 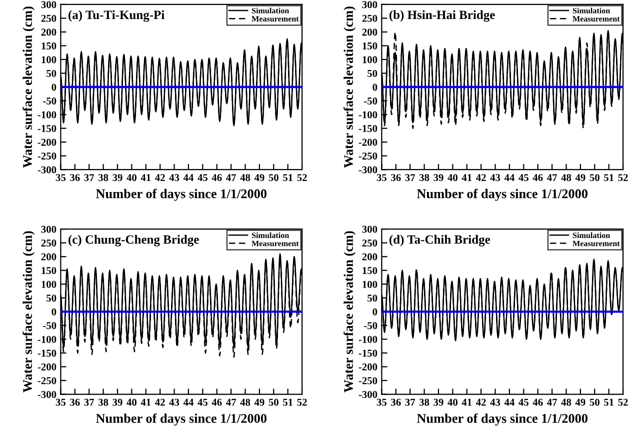 I want to click on chart-title: (c) Chung-Cheng Bridge, so click(x=133, y=240).